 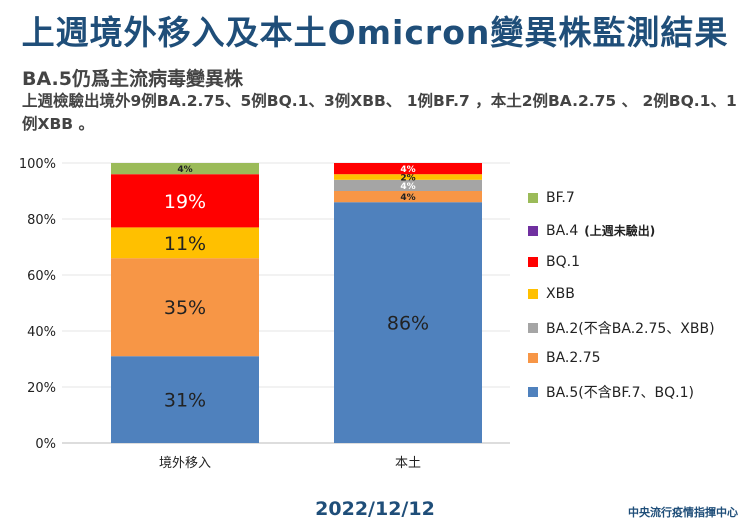 I want to click on y-tick-label: 80%, so click(x=41, y=220).